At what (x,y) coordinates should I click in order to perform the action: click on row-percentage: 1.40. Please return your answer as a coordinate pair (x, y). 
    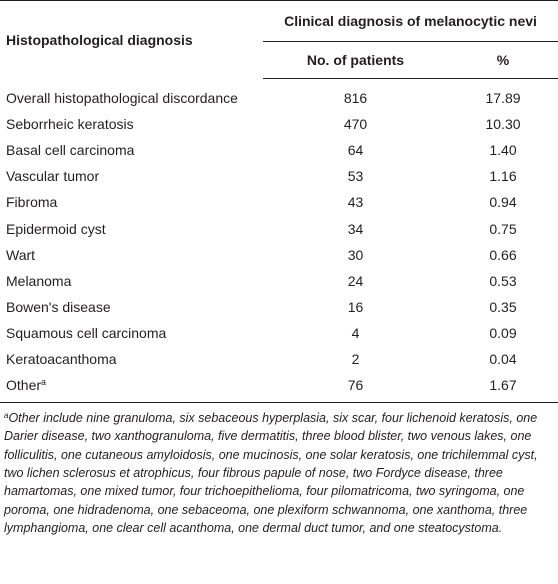
    Looking at the image, I should click on (503, 150).